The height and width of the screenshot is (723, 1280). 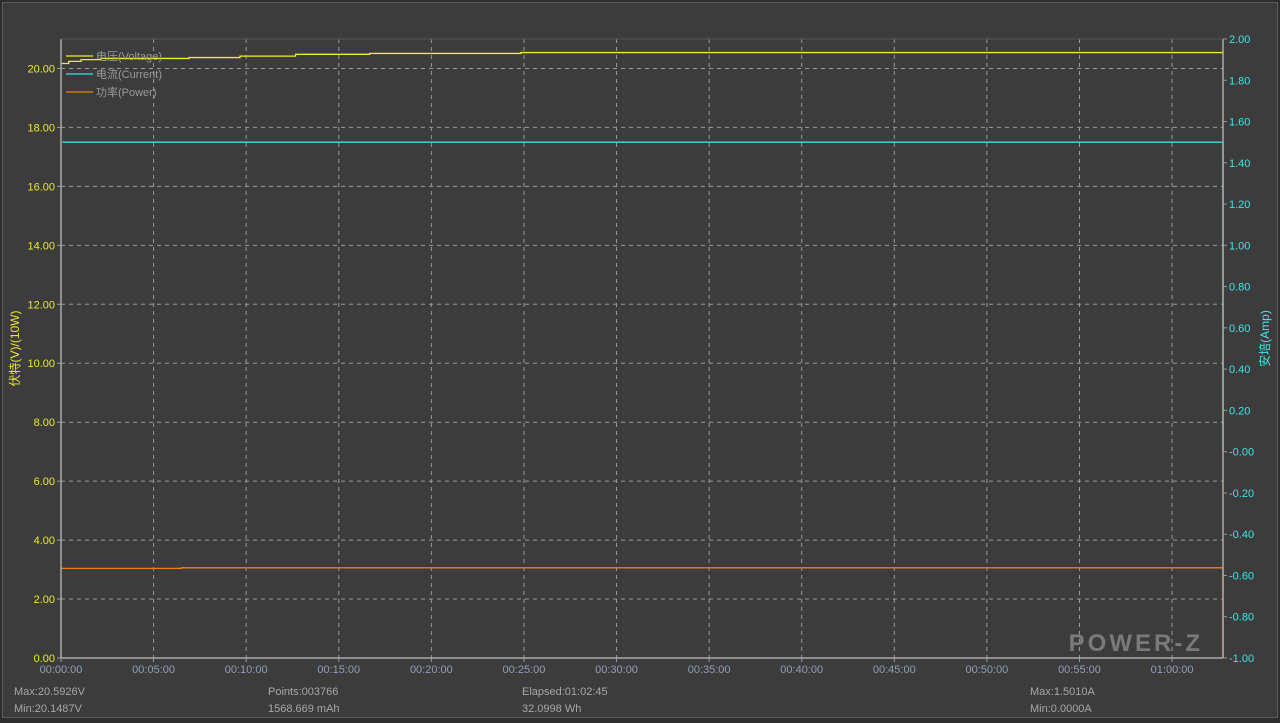 What do you see at coordinates (41, 128) in the screenshot?
I see `left-tick-label: 18.00` at bounding box center [41, 128].